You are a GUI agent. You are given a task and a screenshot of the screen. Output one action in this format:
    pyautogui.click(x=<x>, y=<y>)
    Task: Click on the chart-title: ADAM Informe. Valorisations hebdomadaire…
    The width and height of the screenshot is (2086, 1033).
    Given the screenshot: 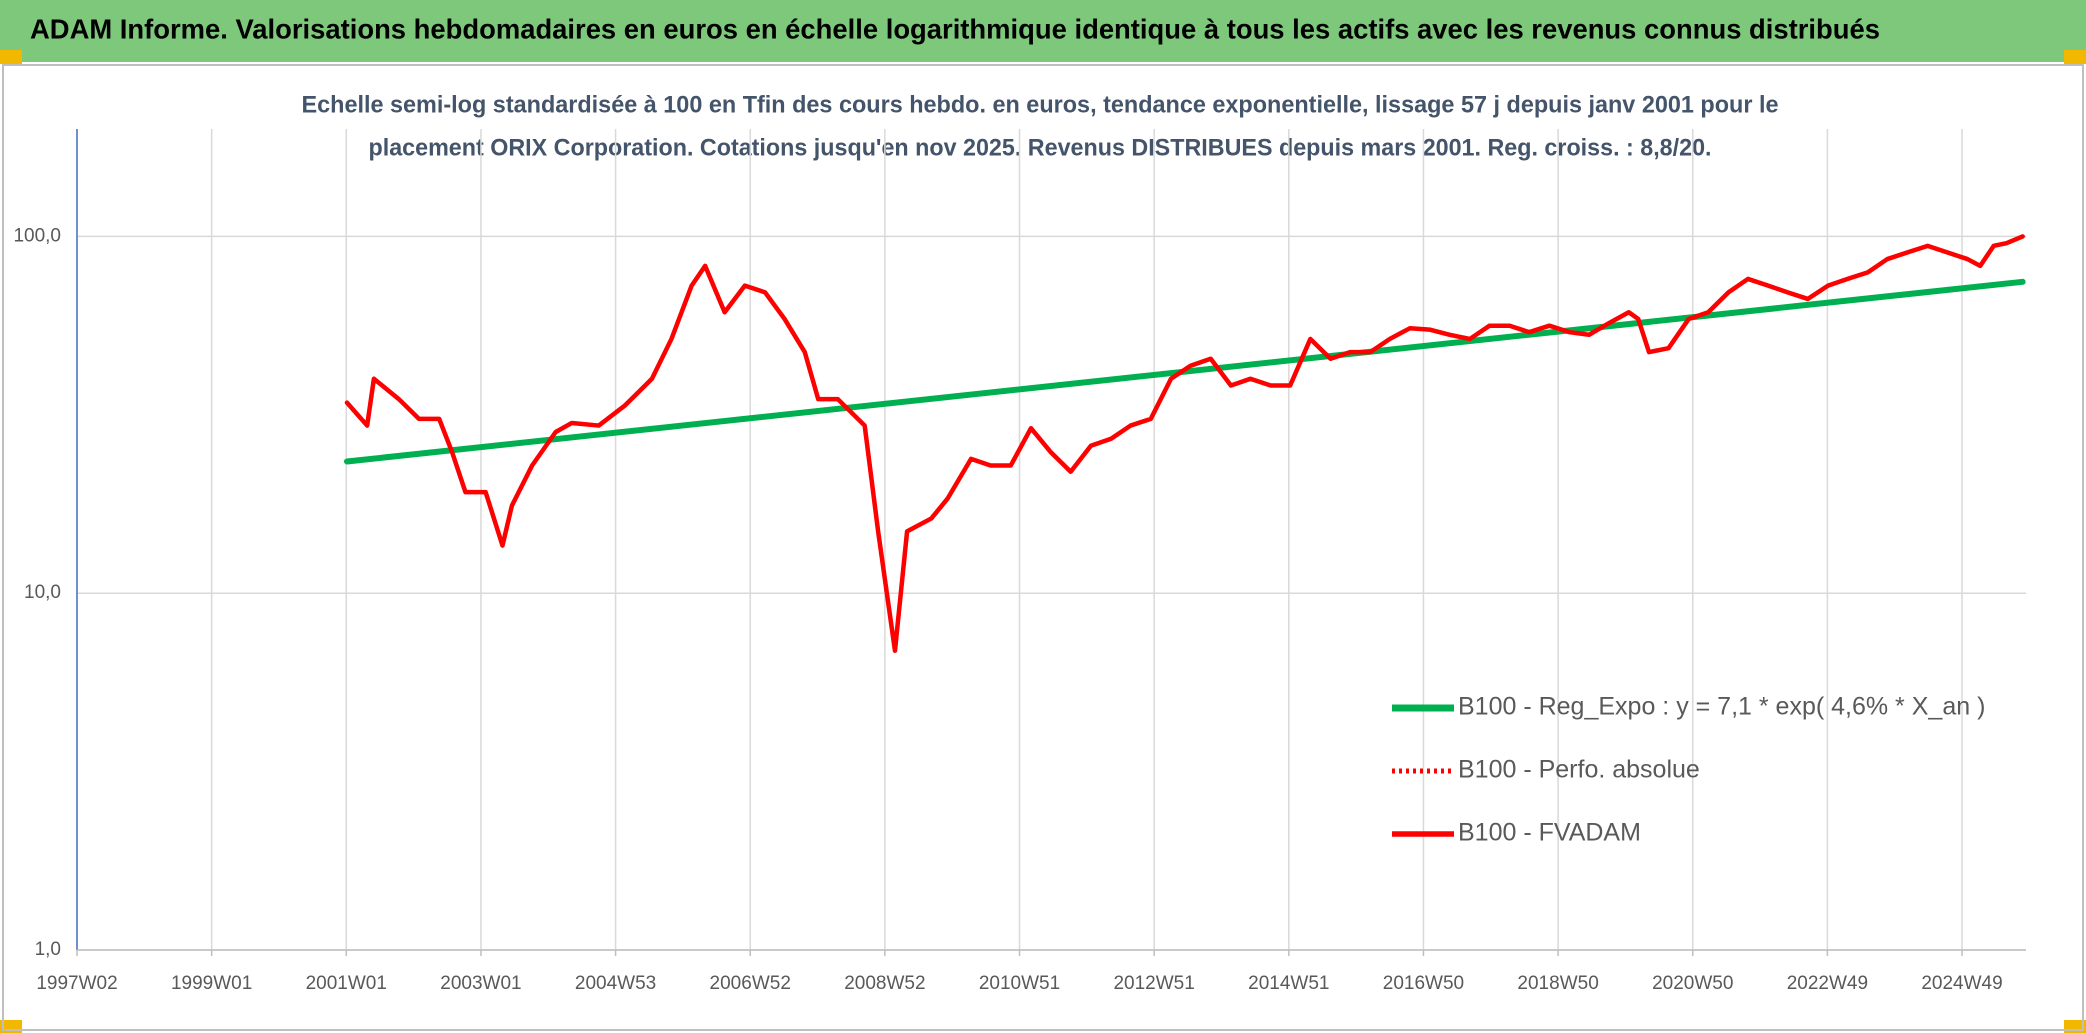 What is the action you would take?
    pyautogui.click(x=955, y=28)
    